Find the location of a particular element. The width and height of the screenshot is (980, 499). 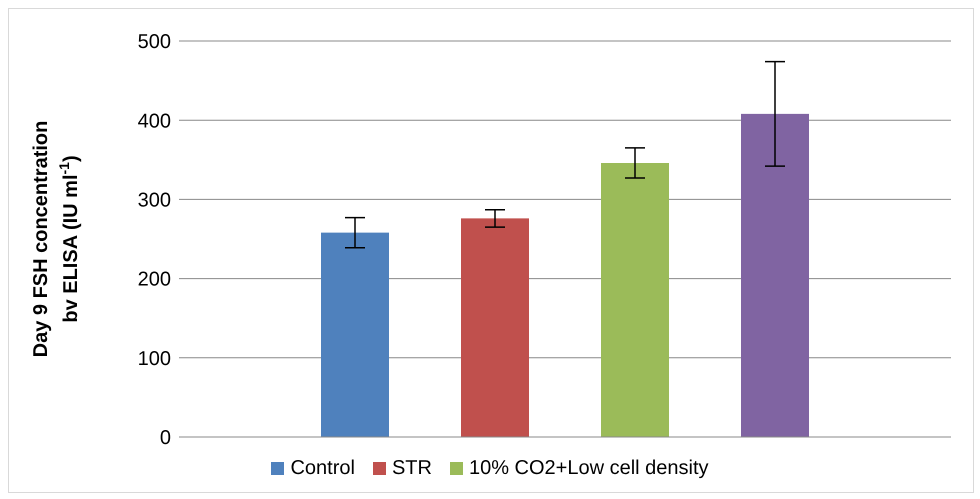

y-tick-label: 400 is located at coordinates (154, 121).